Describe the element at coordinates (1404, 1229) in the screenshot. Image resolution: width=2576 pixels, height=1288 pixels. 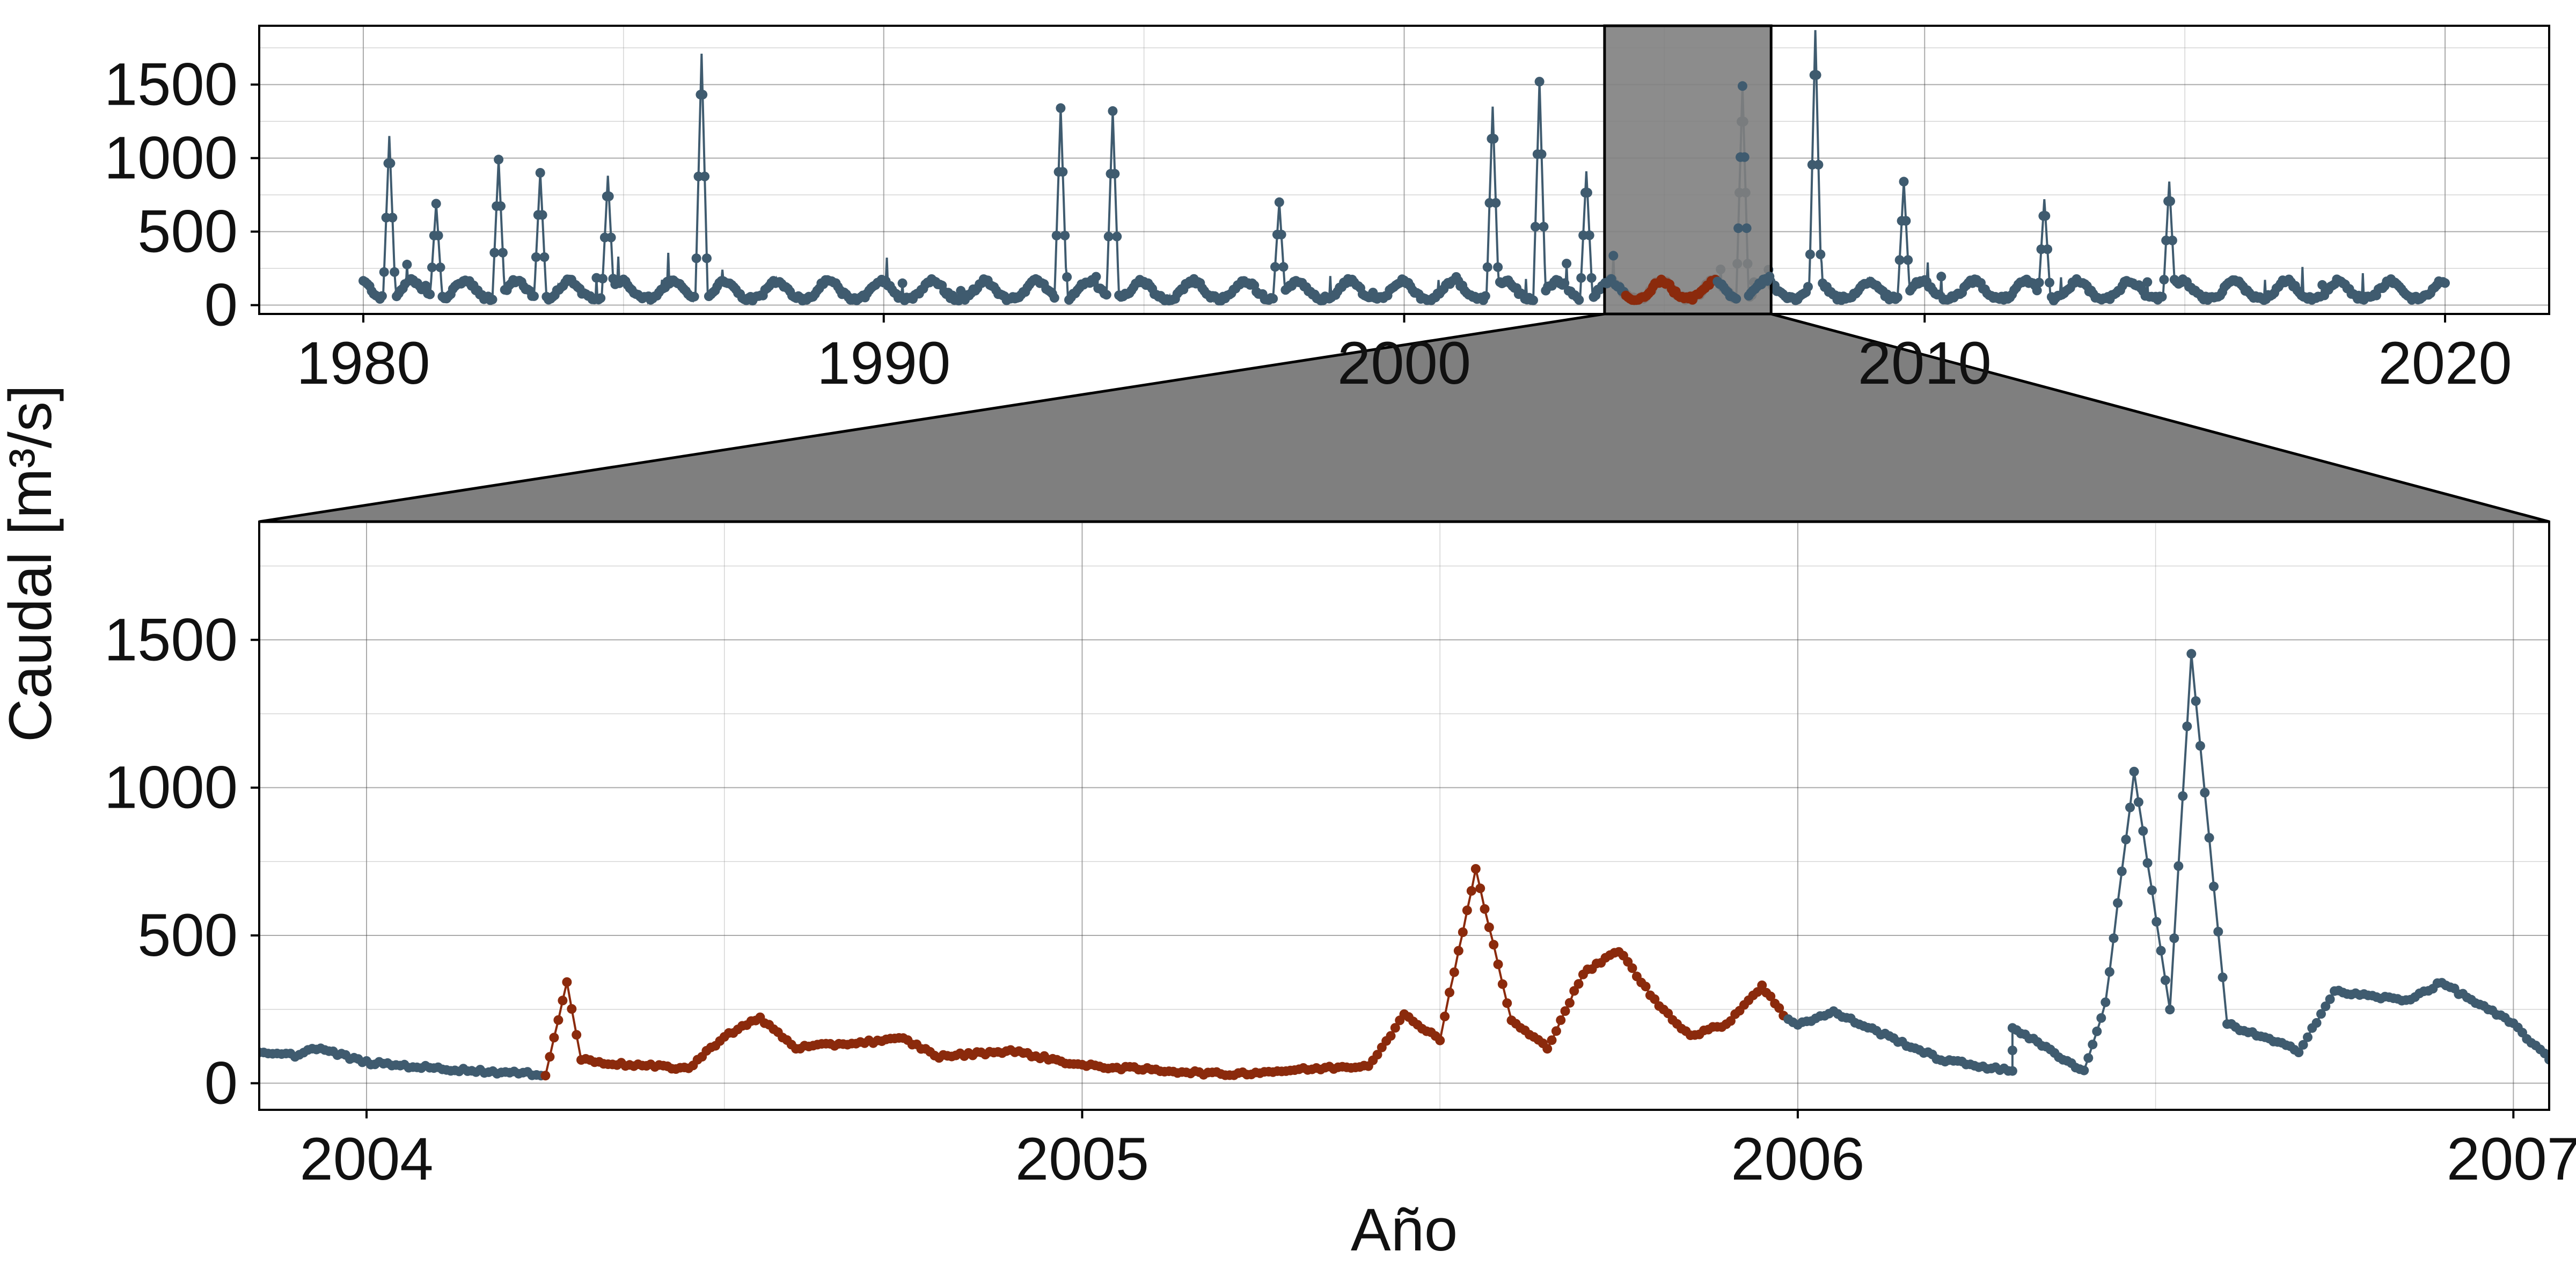
I see `x-axis-title: Año` at that location.